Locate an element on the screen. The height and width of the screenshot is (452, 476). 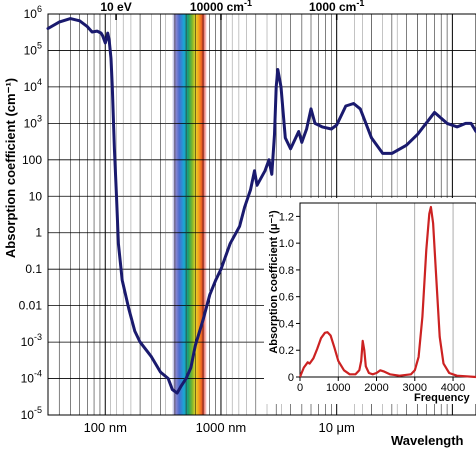
visible-spectrum-band is located at coordinates (189, 214).